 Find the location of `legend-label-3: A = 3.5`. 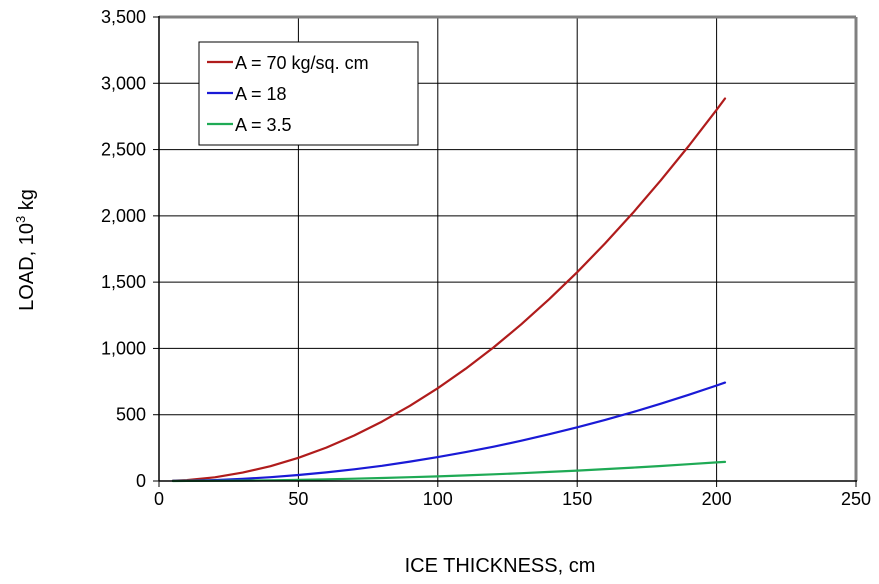

legend-label-3: A = 3.5 is located at coordinates (263, 125).